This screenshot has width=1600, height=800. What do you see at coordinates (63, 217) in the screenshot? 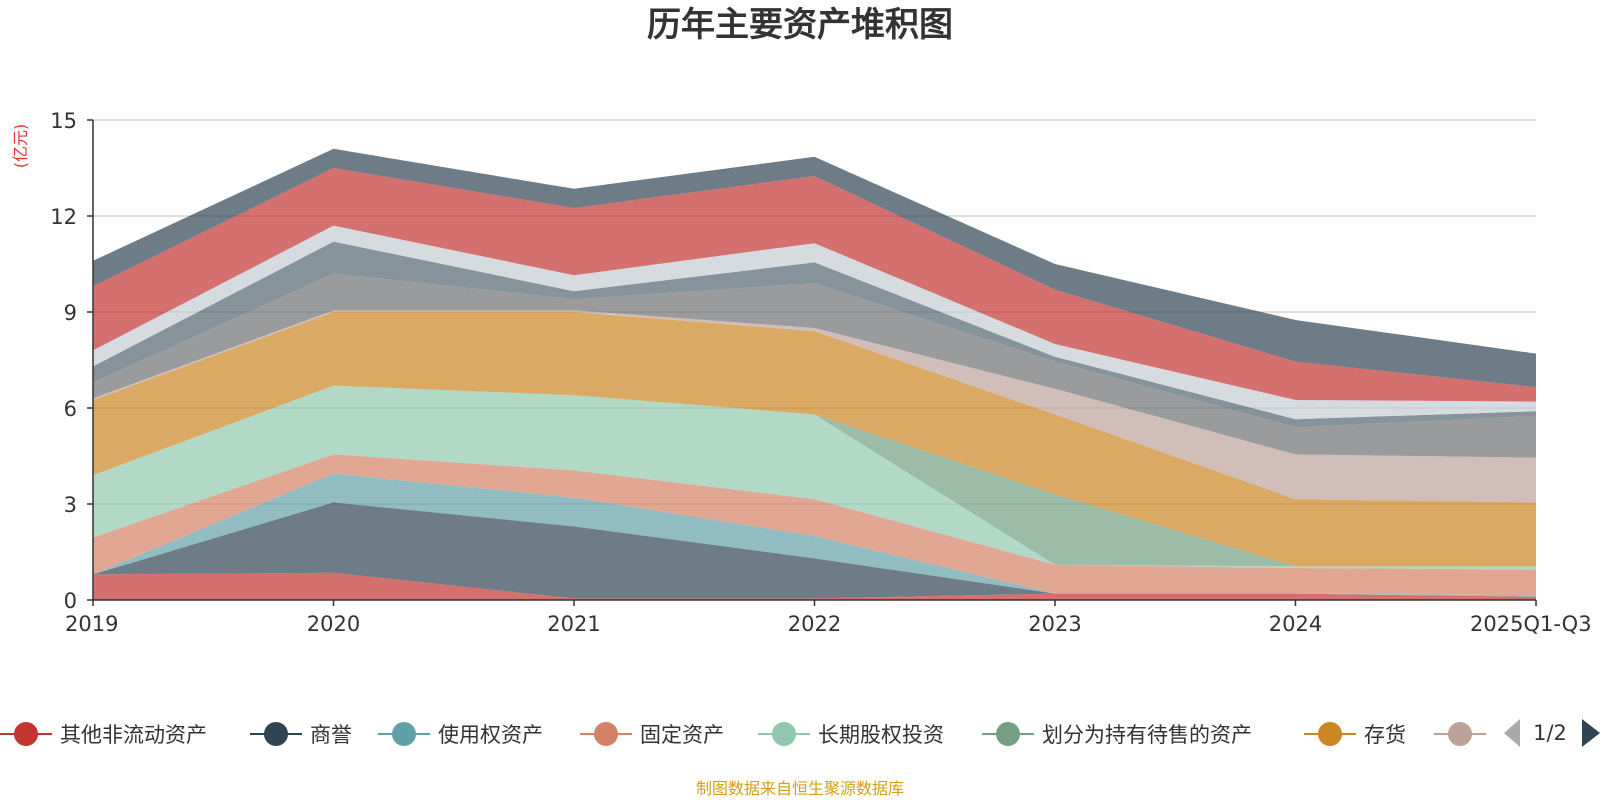
I see `y-tick-label: 12` at bounding box center [63, 217].